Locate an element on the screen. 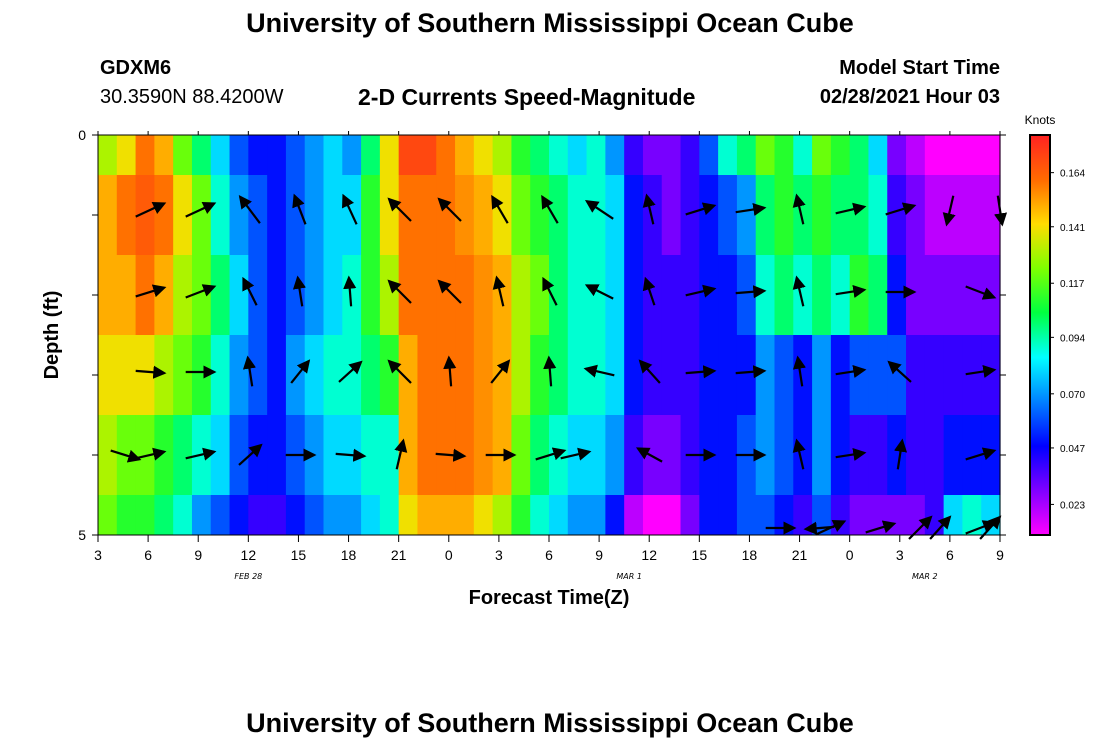 This screenshot has height=750, width=1100. x-tick-label: 15 is located at coordinates (700, 555).